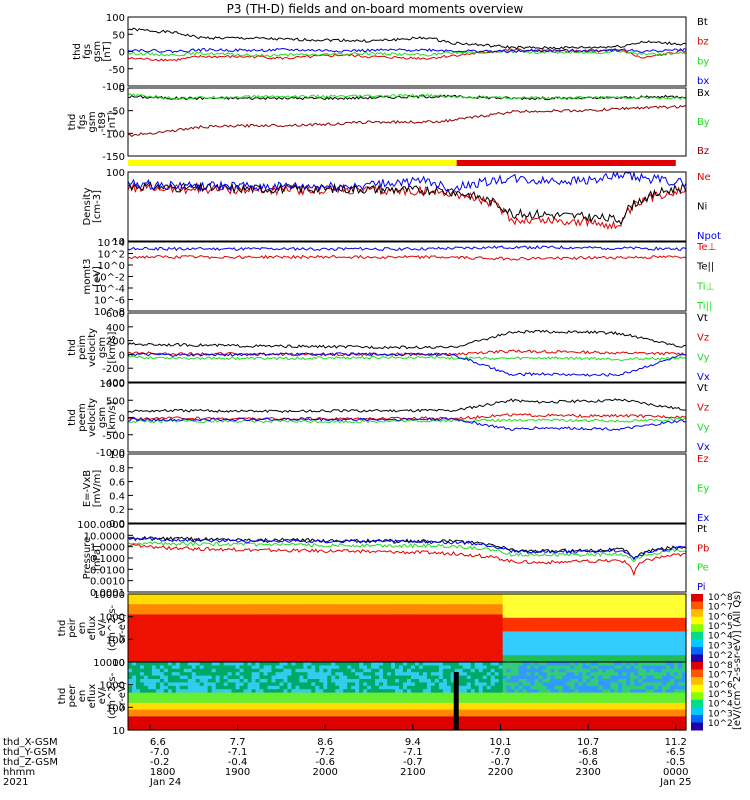 This screenshot has width=750, height=800. I want to click on y-tick-label: 0, so click(122, 53).